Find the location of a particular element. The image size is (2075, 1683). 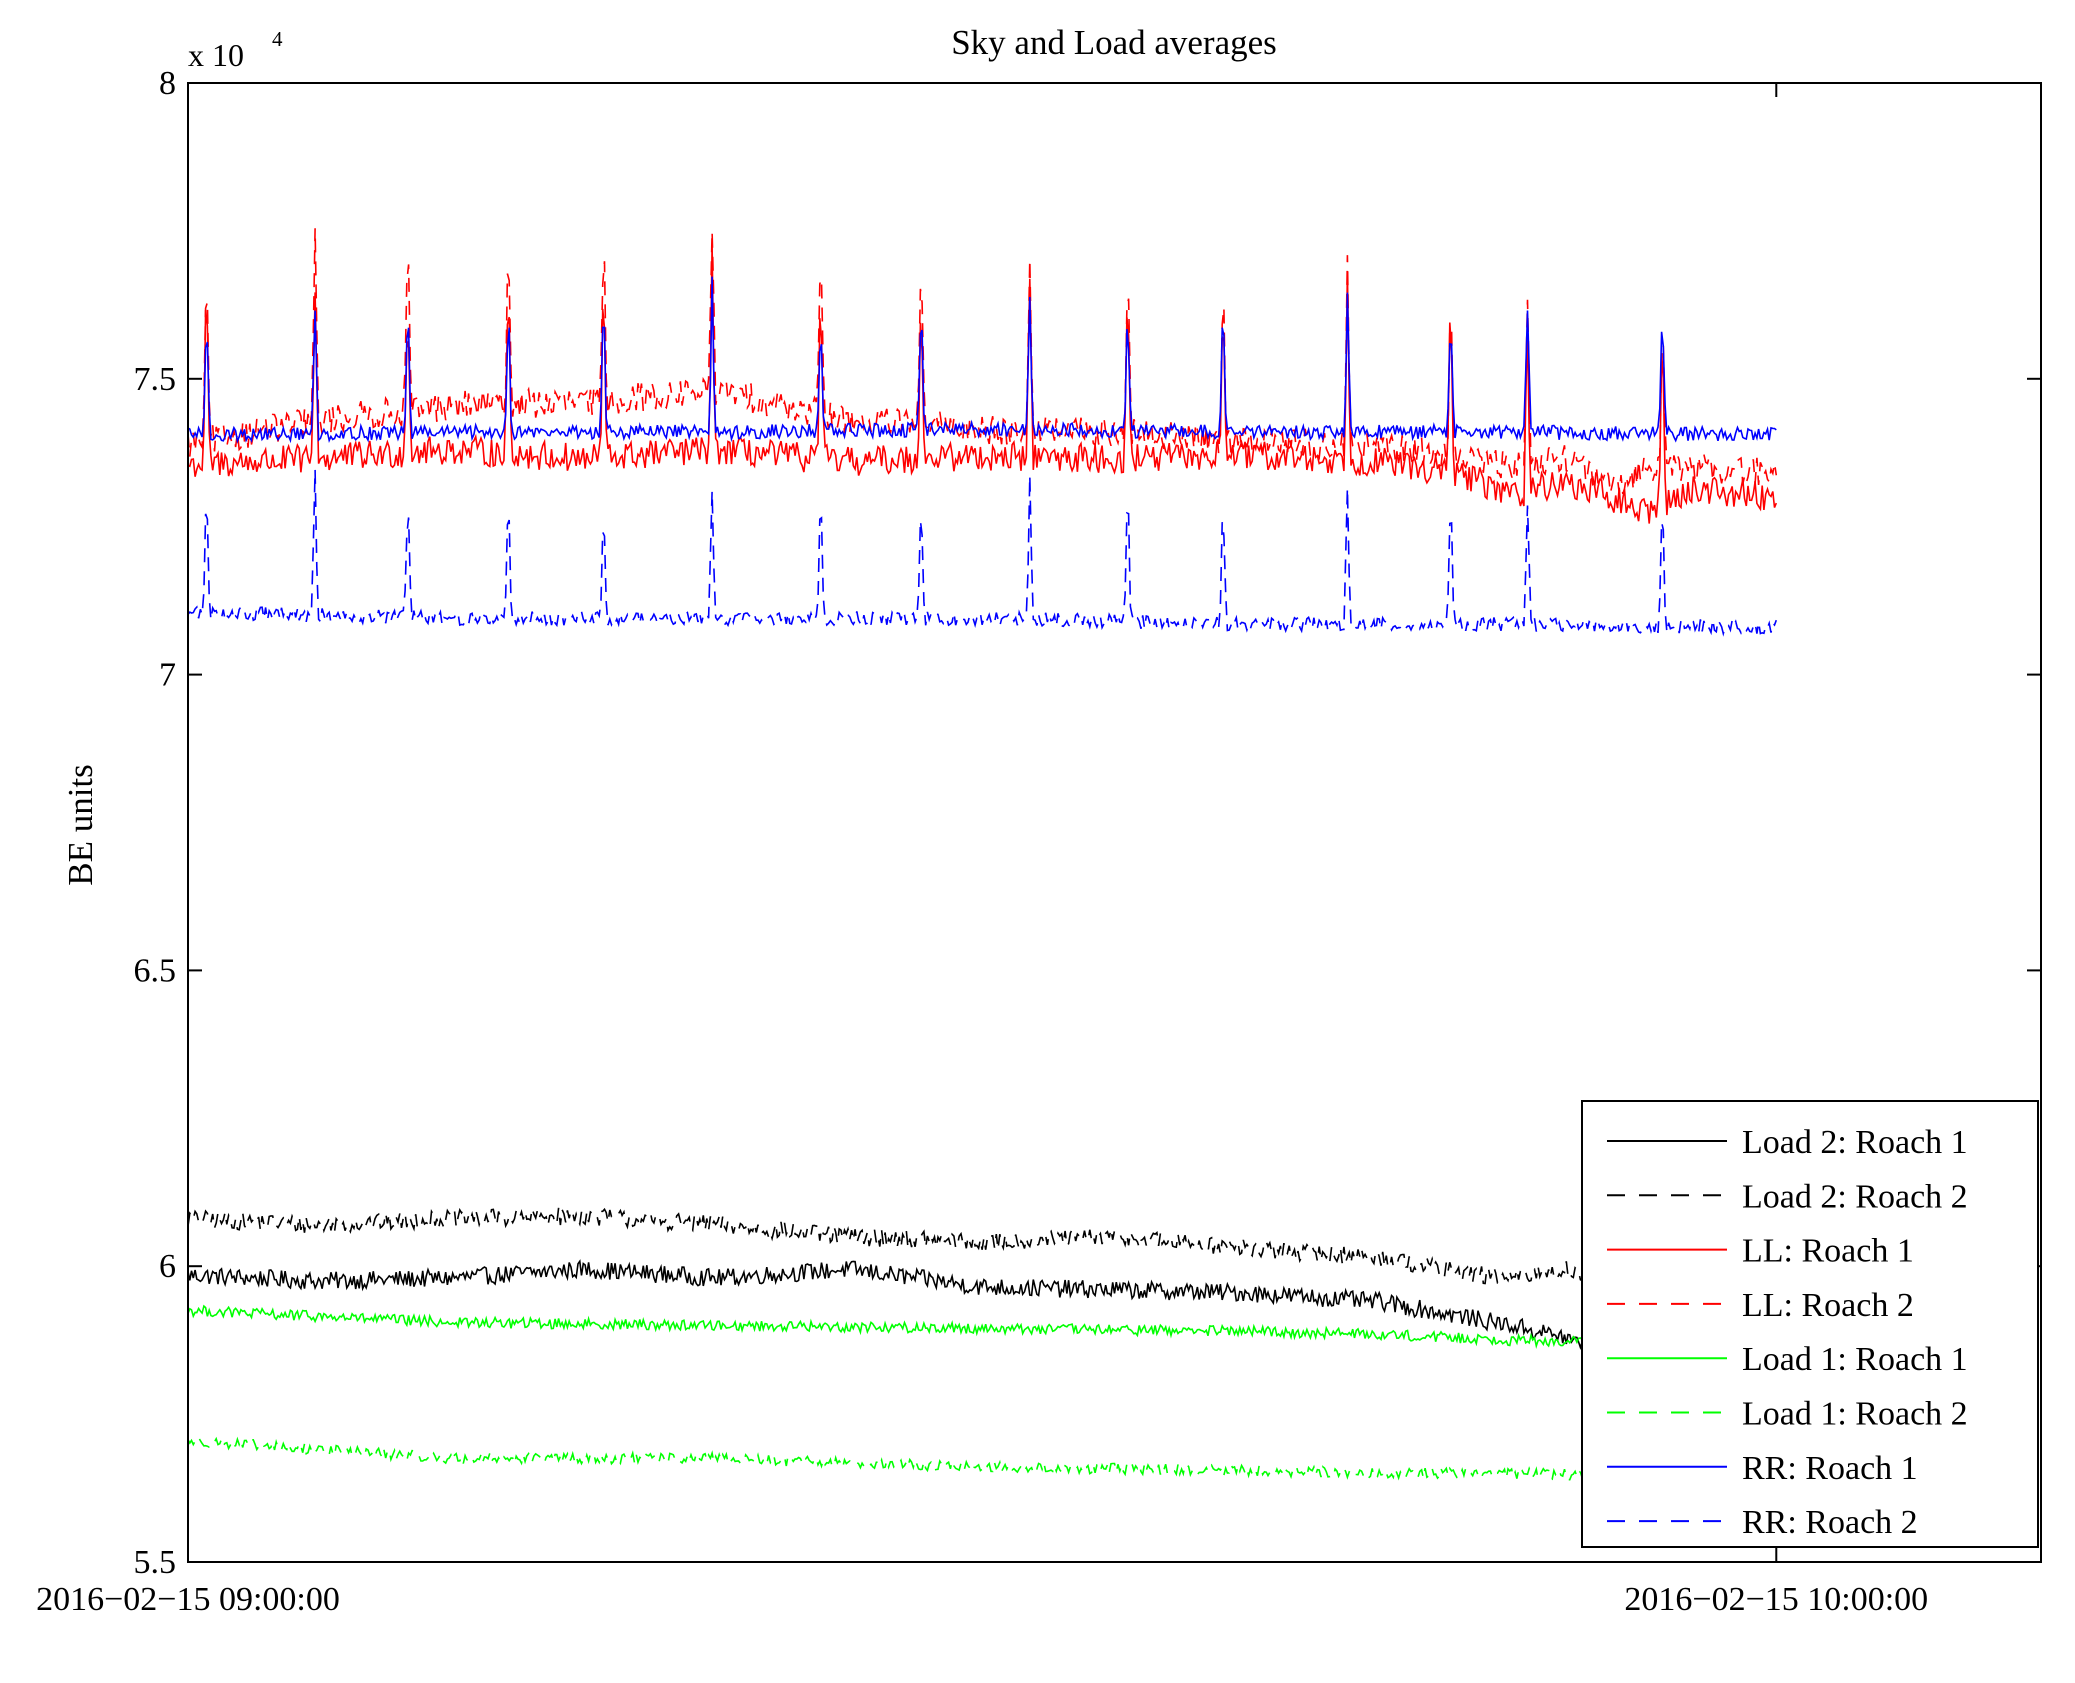

y-tick-label: 6.5 is located at coordinates (155, 970).